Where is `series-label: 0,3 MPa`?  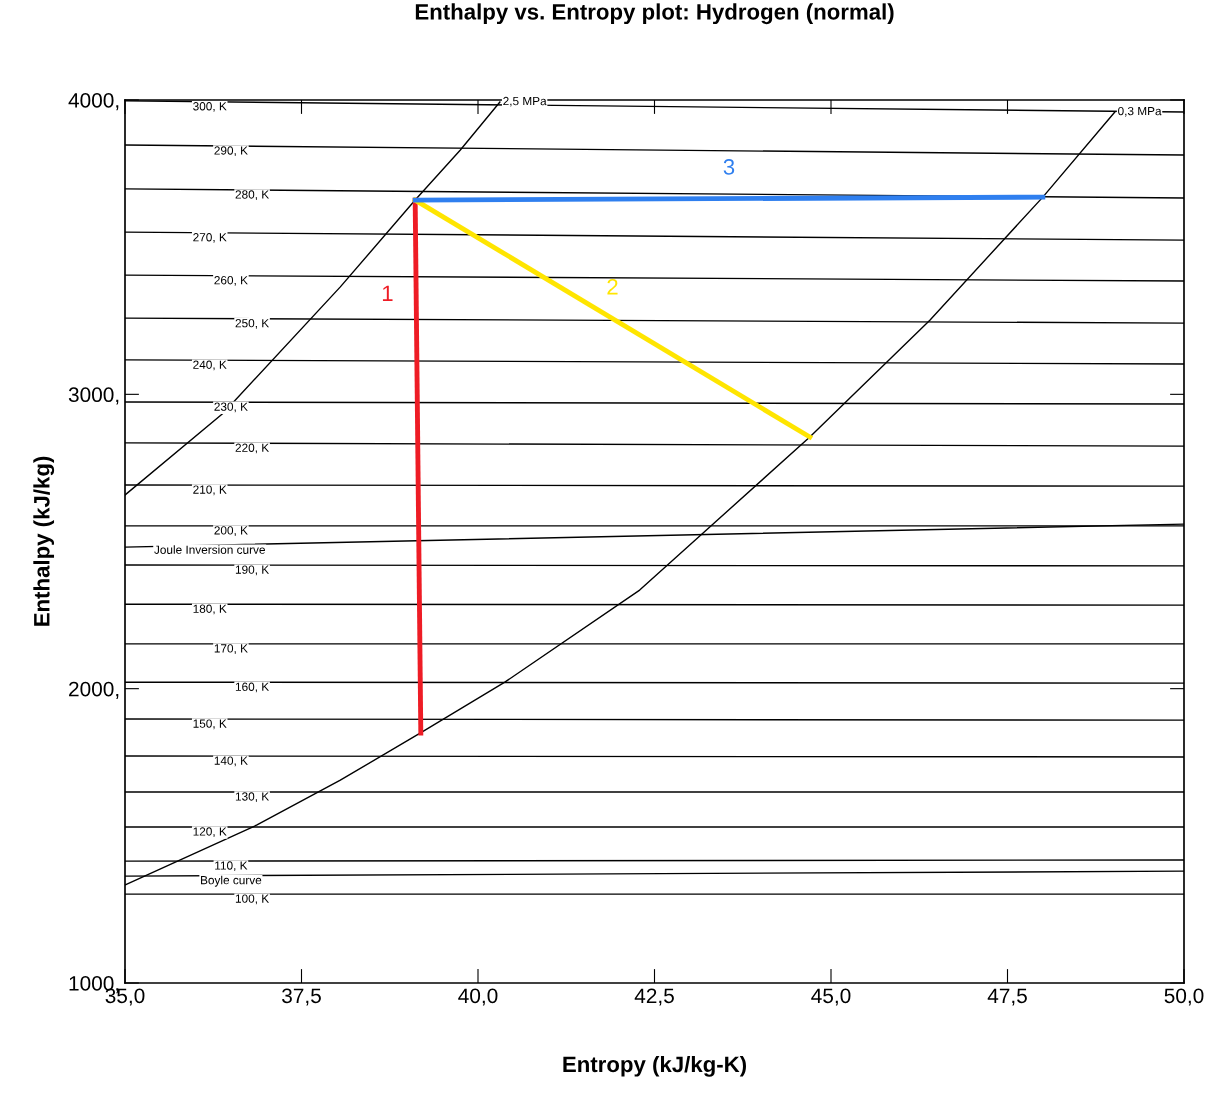 series-label: 0,3 MPa is located at coordinates (1140, 111).